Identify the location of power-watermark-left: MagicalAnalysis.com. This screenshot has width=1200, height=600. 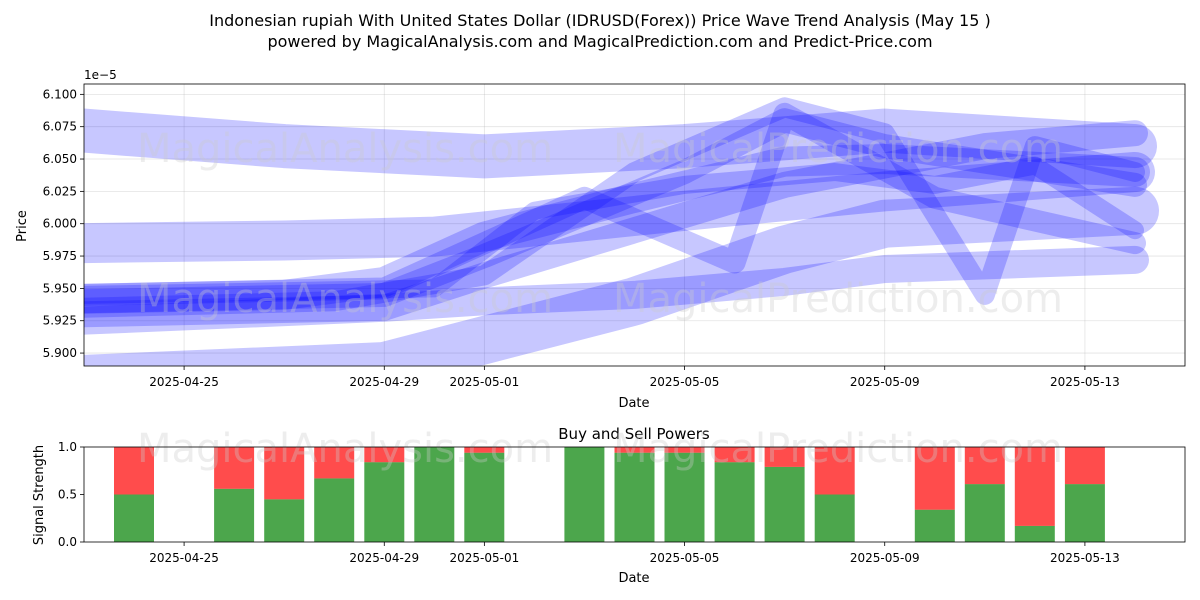
(345, 449).